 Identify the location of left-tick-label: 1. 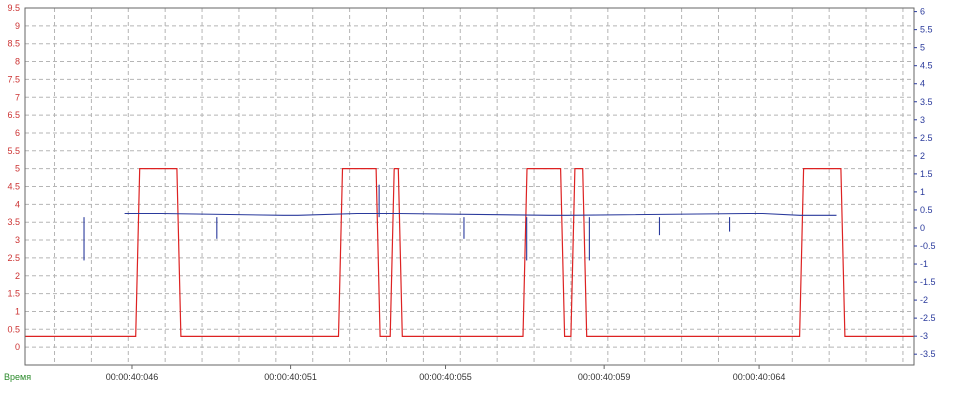
(17, 311).